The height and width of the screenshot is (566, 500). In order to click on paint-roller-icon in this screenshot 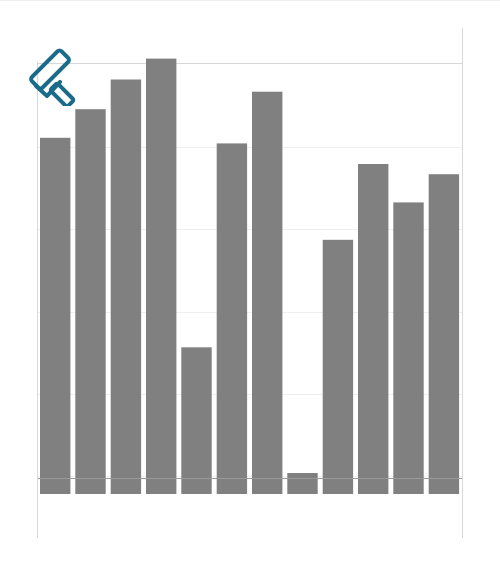, I will do `click(58, 73)`.